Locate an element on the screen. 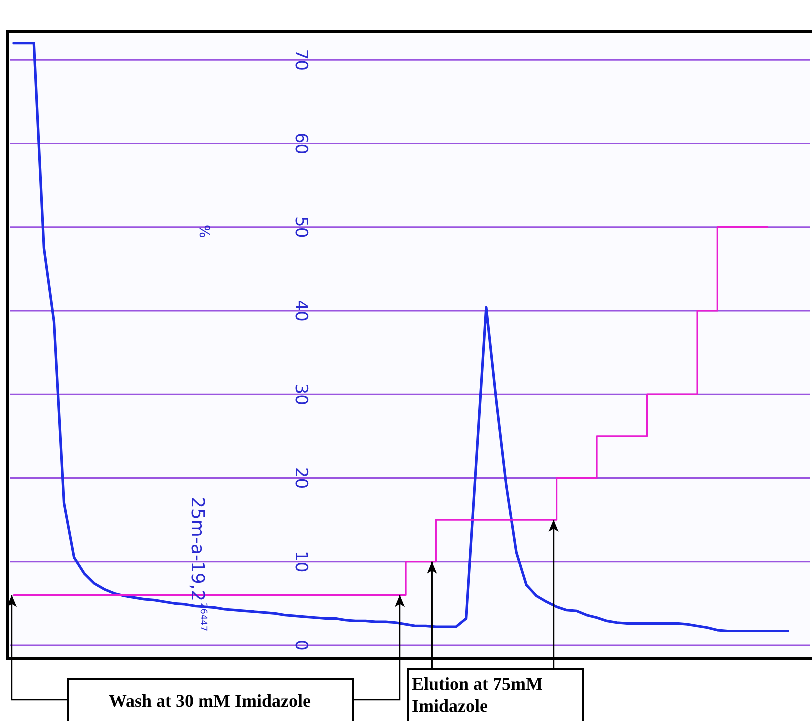 The height and width of the screenshot is (721, 812). text: Wash at 30 mM Imidazole is located at coordinates (210, 701).